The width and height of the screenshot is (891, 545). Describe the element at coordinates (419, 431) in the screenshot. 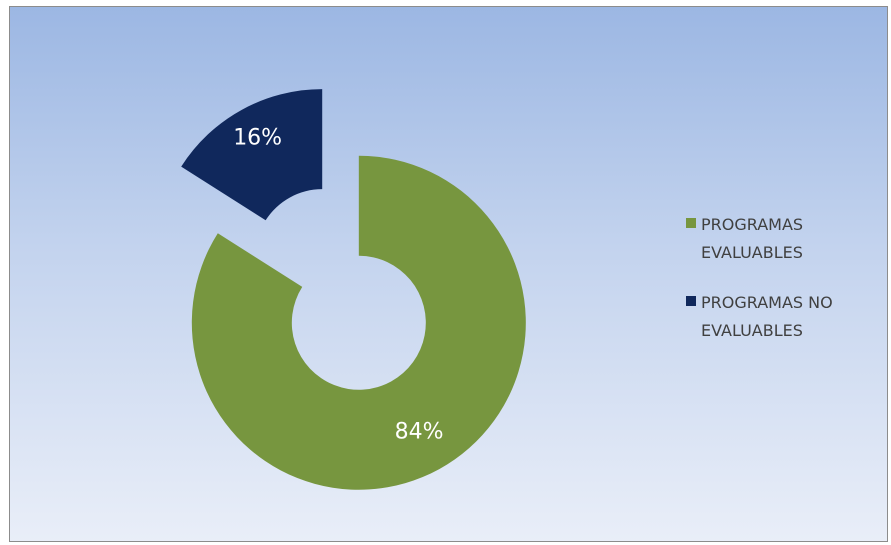

I see `slice-label-programas-evaluables: 84%` at that location.